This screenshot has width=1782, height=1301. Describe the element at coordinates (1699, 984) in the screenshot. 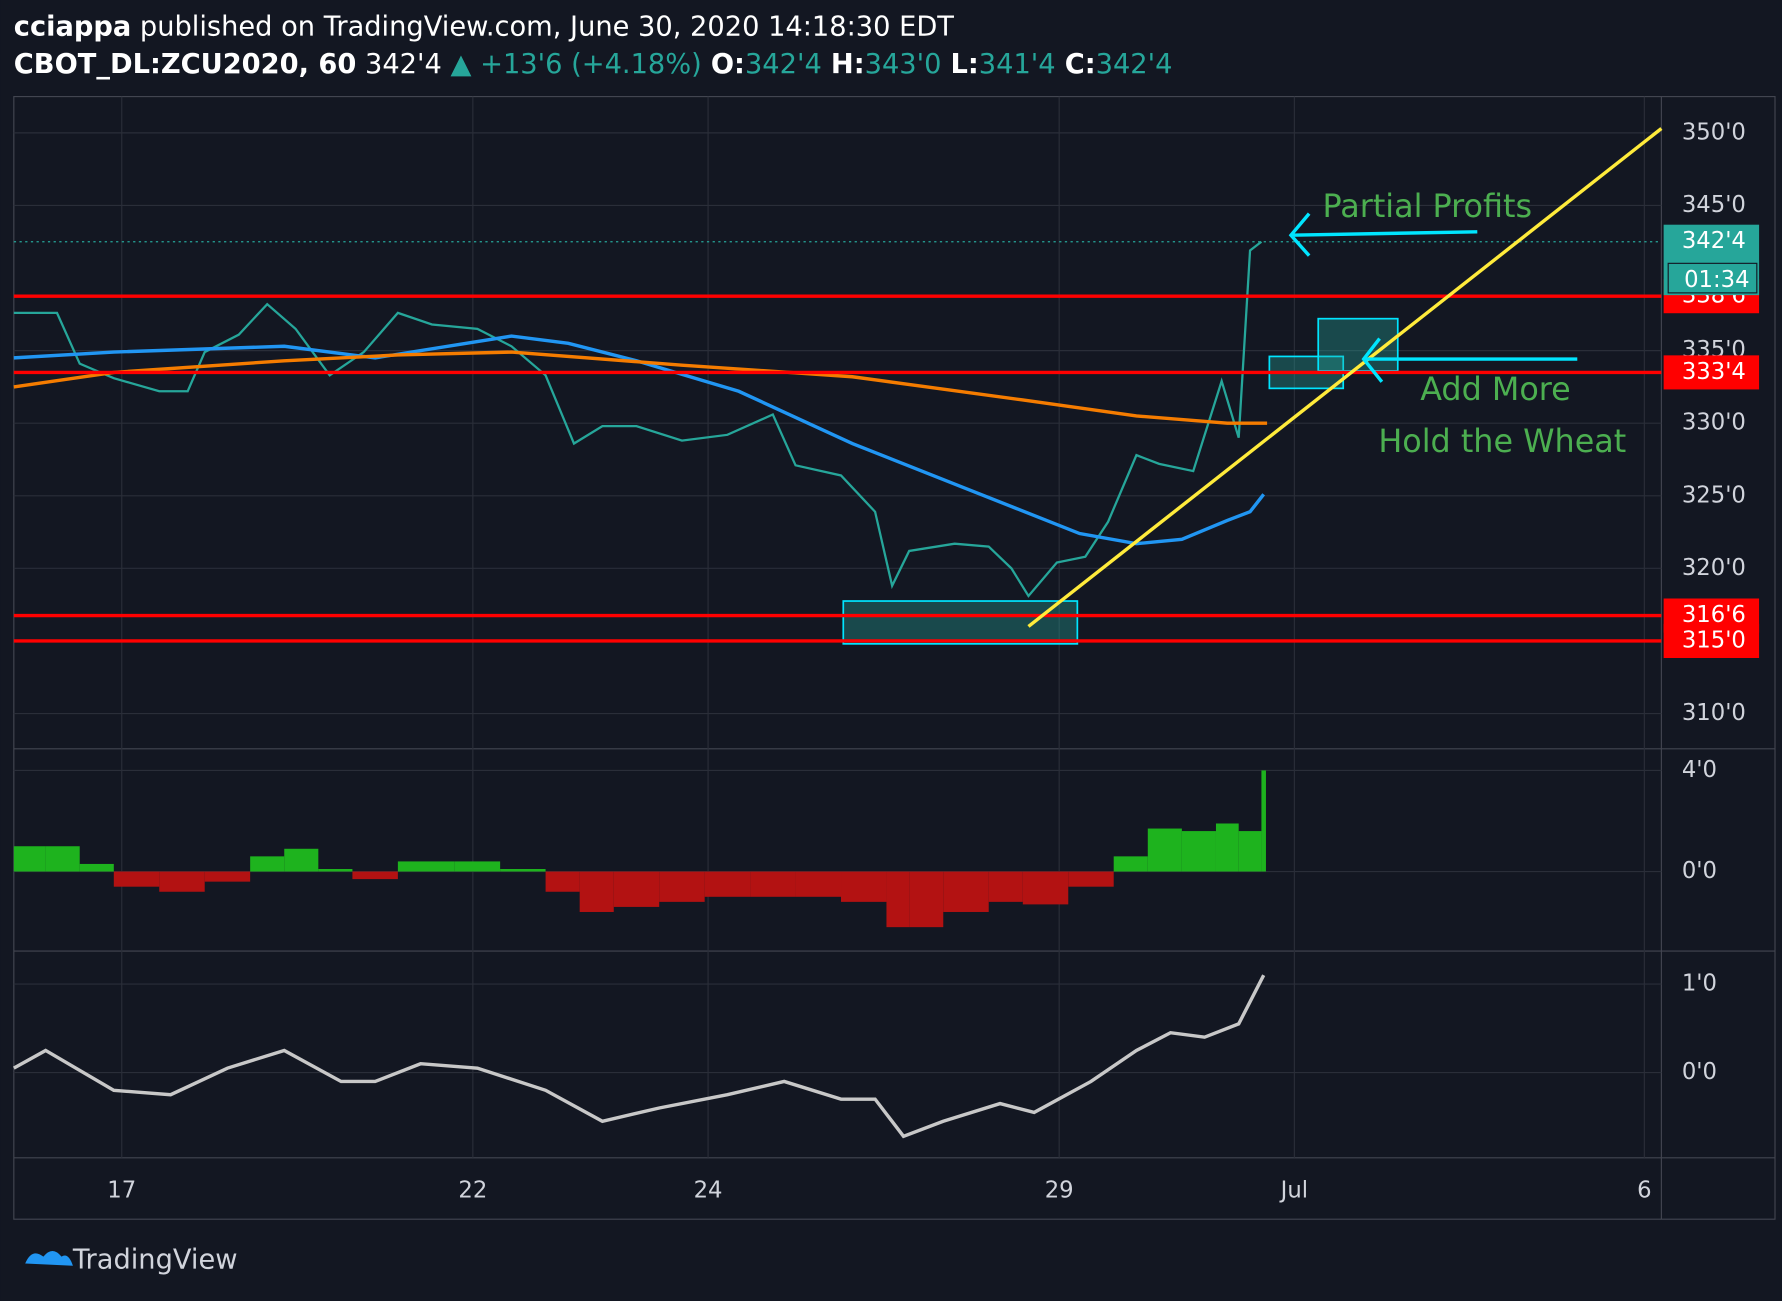

I see `y-tick-label: 1'0` at that location.